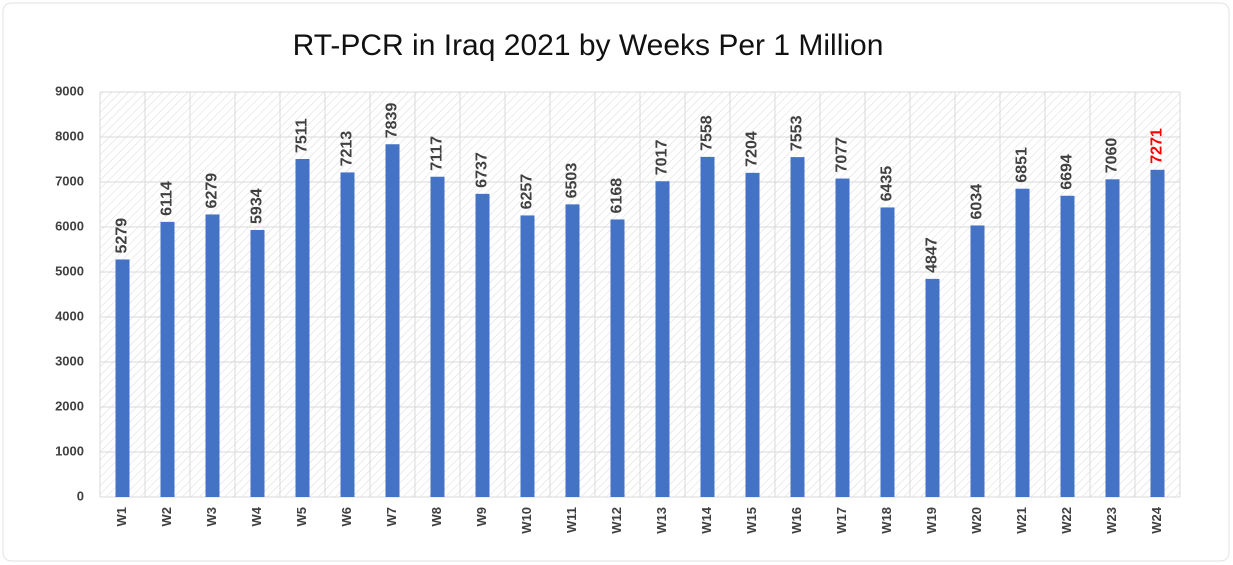 Image resolution: width=1233 pixels, height=565 pixels. What do you see at coordinates (69, 135) in the screenshot?
I see `y-tick-label: 8000` at bounding box center [69, 135].